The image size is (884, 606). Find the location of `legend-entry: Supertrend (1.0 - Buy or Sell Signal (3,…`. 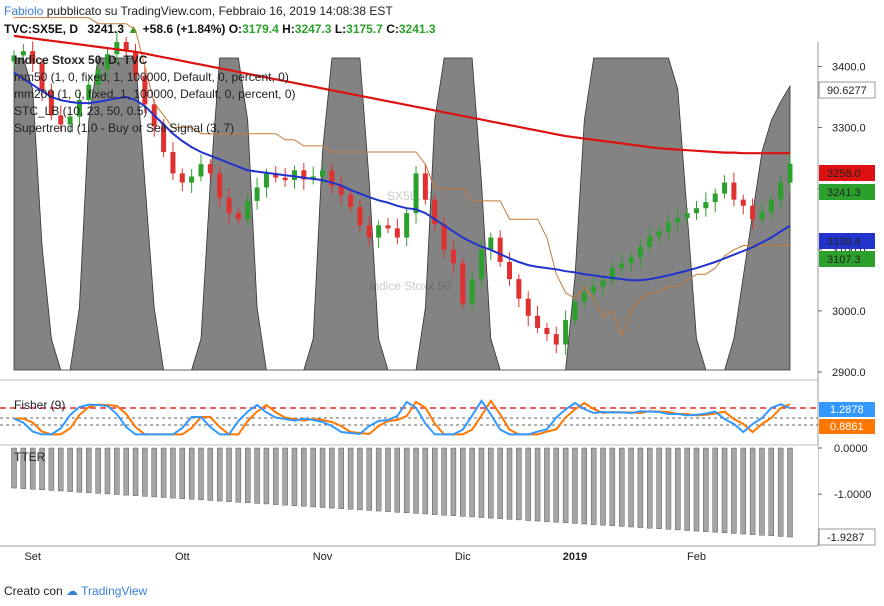

legend-entry: Supertrend (1.0 - Buy or Sell Signal (3,… is located at coordinates (124, 128).